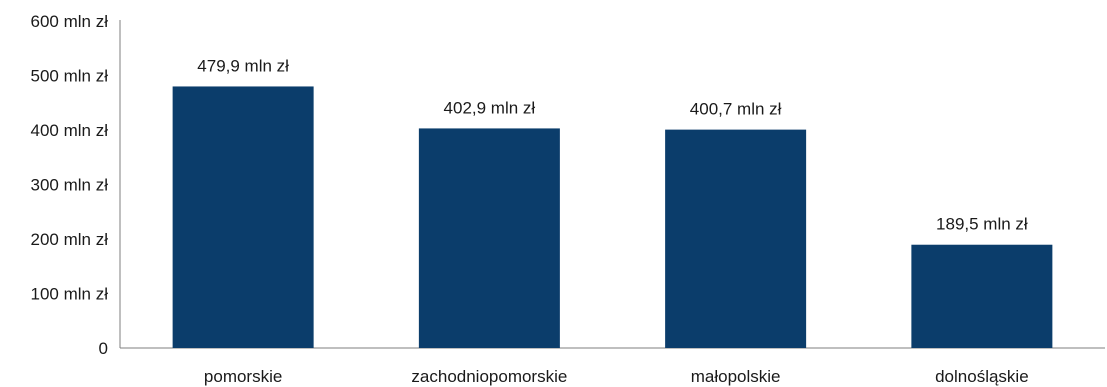 This screenshot has width=1107, height=387. What do you see at coordinates (736, 109) in the screenshot?
I see `data-label: 400,7 mln zł` at bounding box center [736, 109].